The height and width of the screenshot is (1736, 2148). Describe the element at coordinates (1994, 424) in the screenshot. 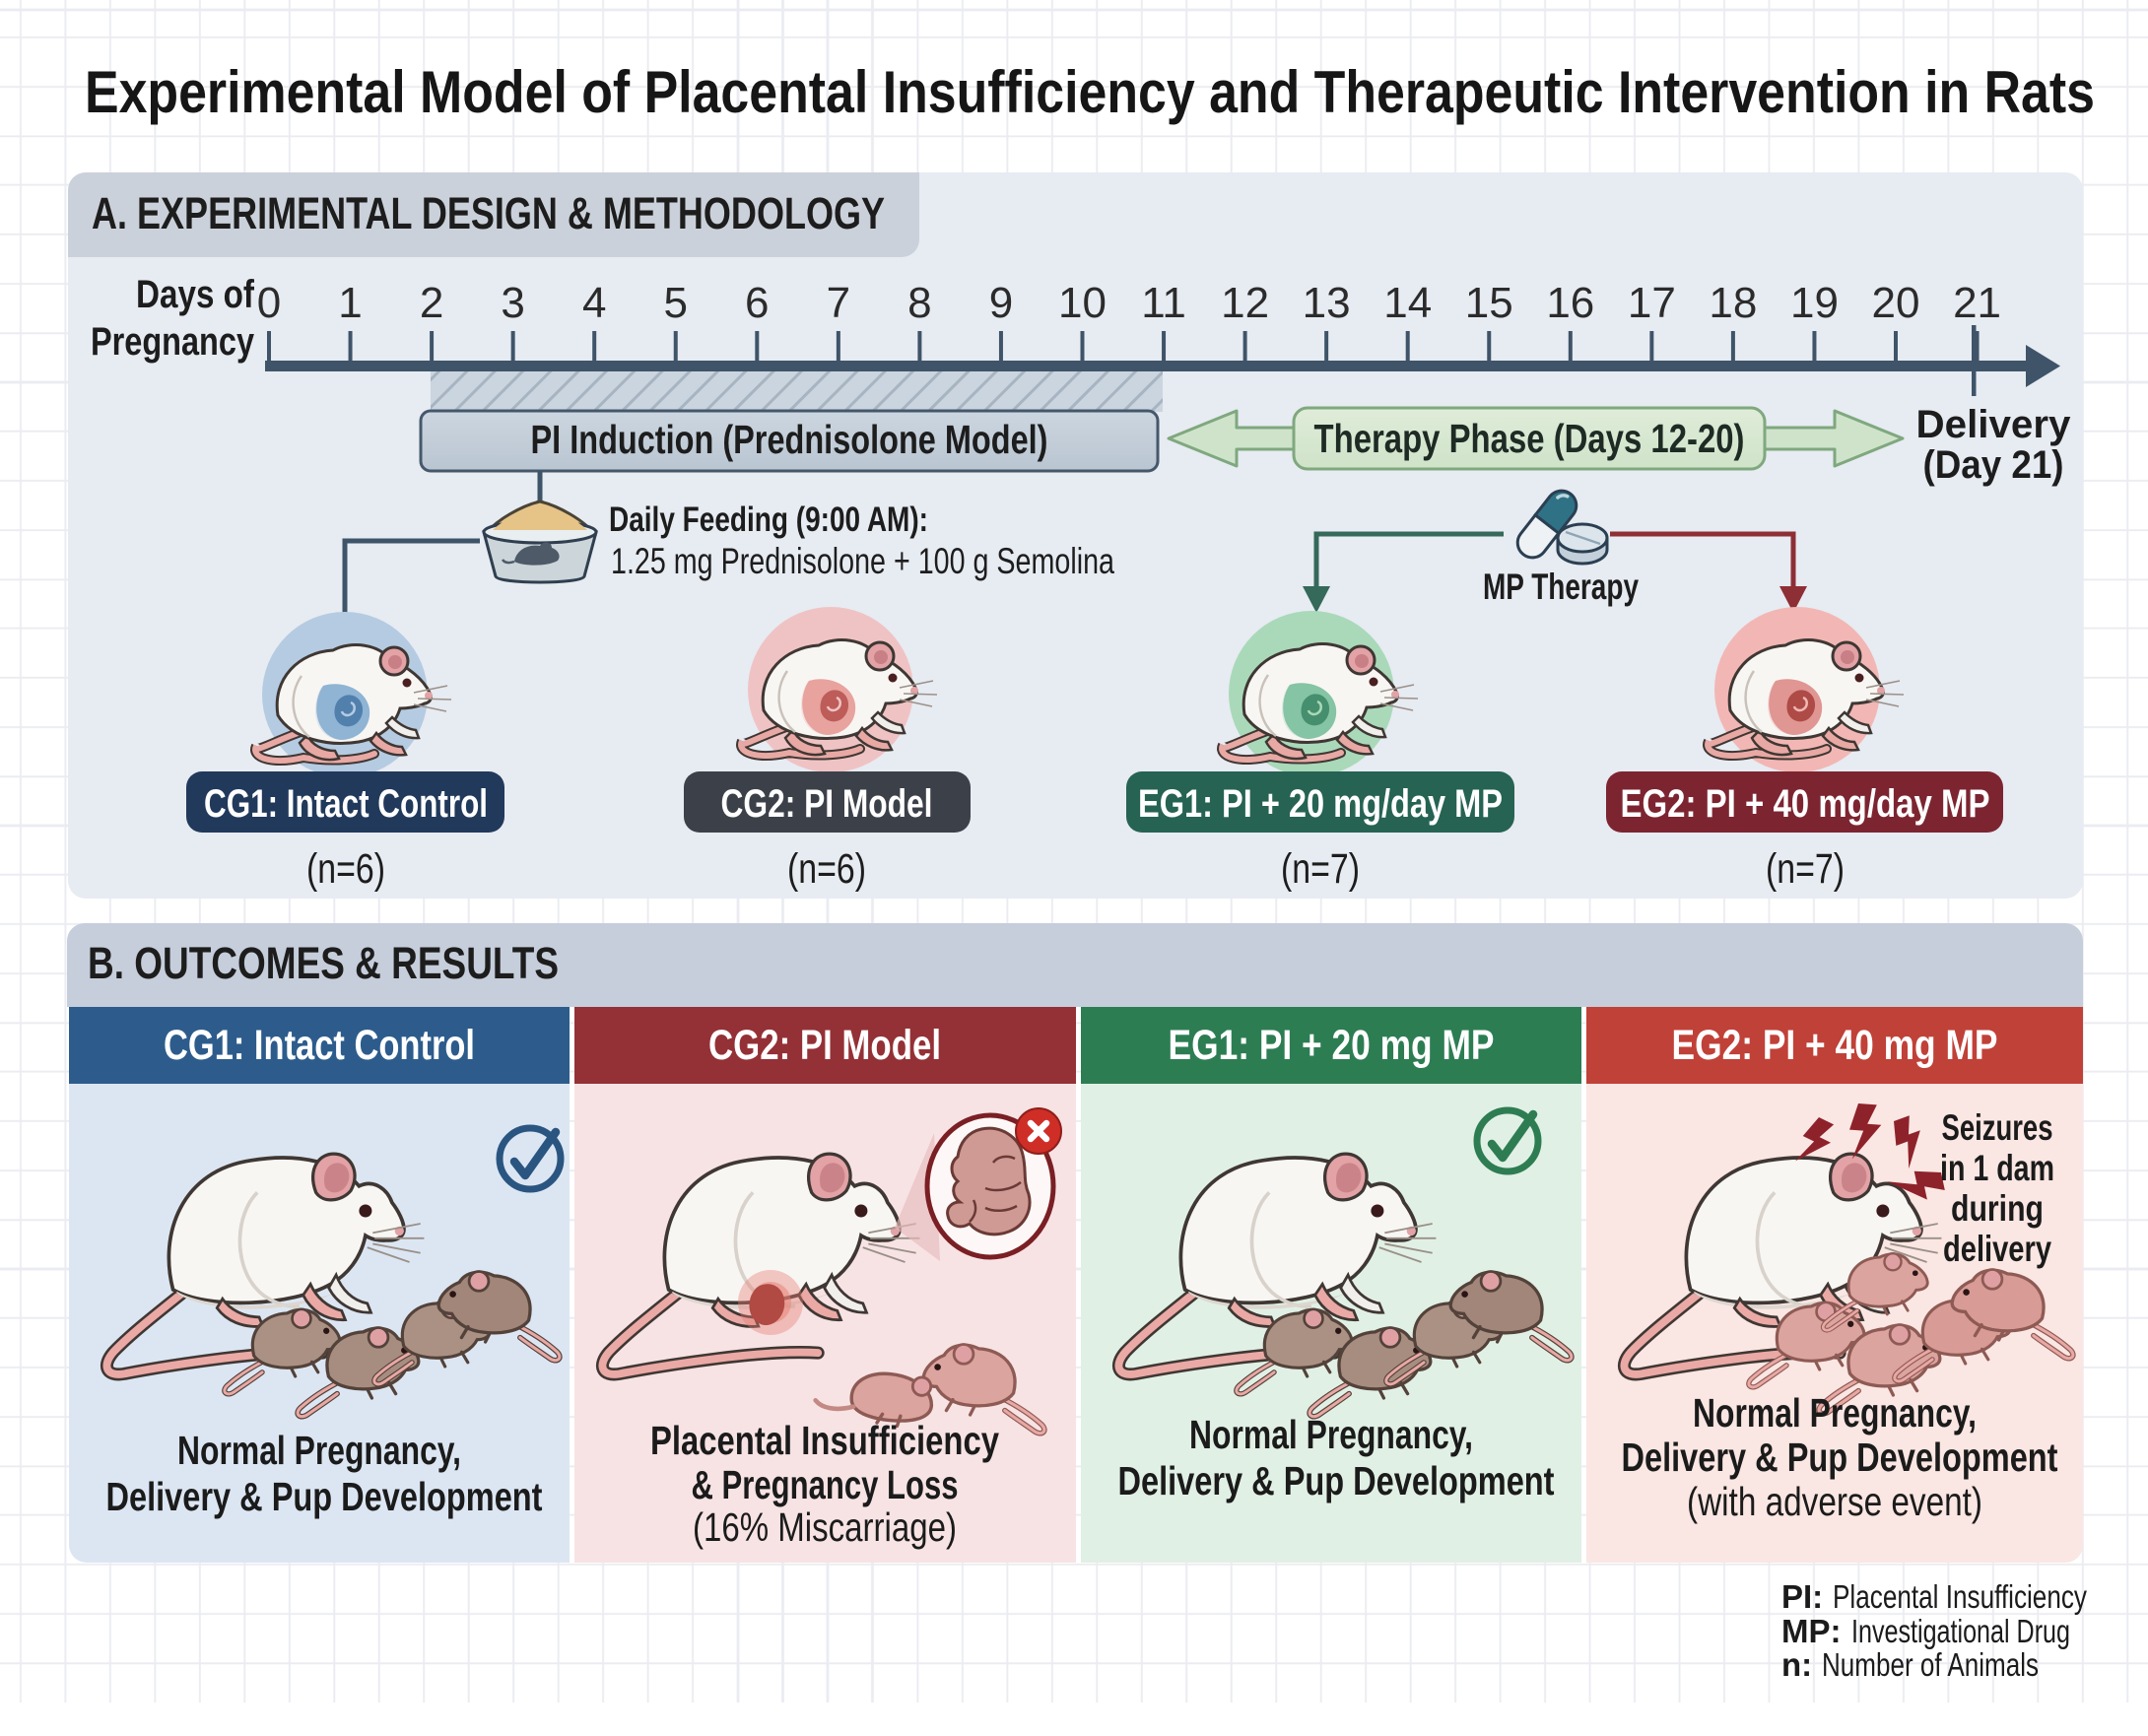

I see `svg-text: Delivery` at that location.